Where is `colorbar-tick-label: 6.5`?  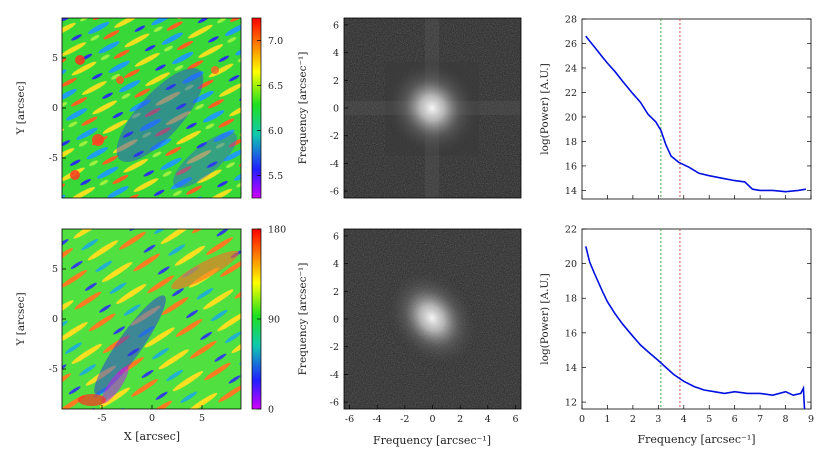 colorbar-tick-label: 6.5 is located at coordinates (275, 86).